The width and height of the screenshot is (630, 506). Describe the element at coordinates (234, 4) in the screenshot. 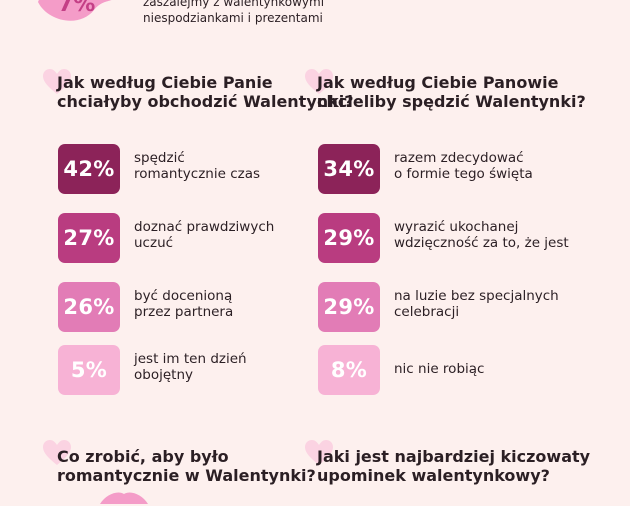

I see `top-note-line: zaszalejmy z walentynkowymi` at that location.